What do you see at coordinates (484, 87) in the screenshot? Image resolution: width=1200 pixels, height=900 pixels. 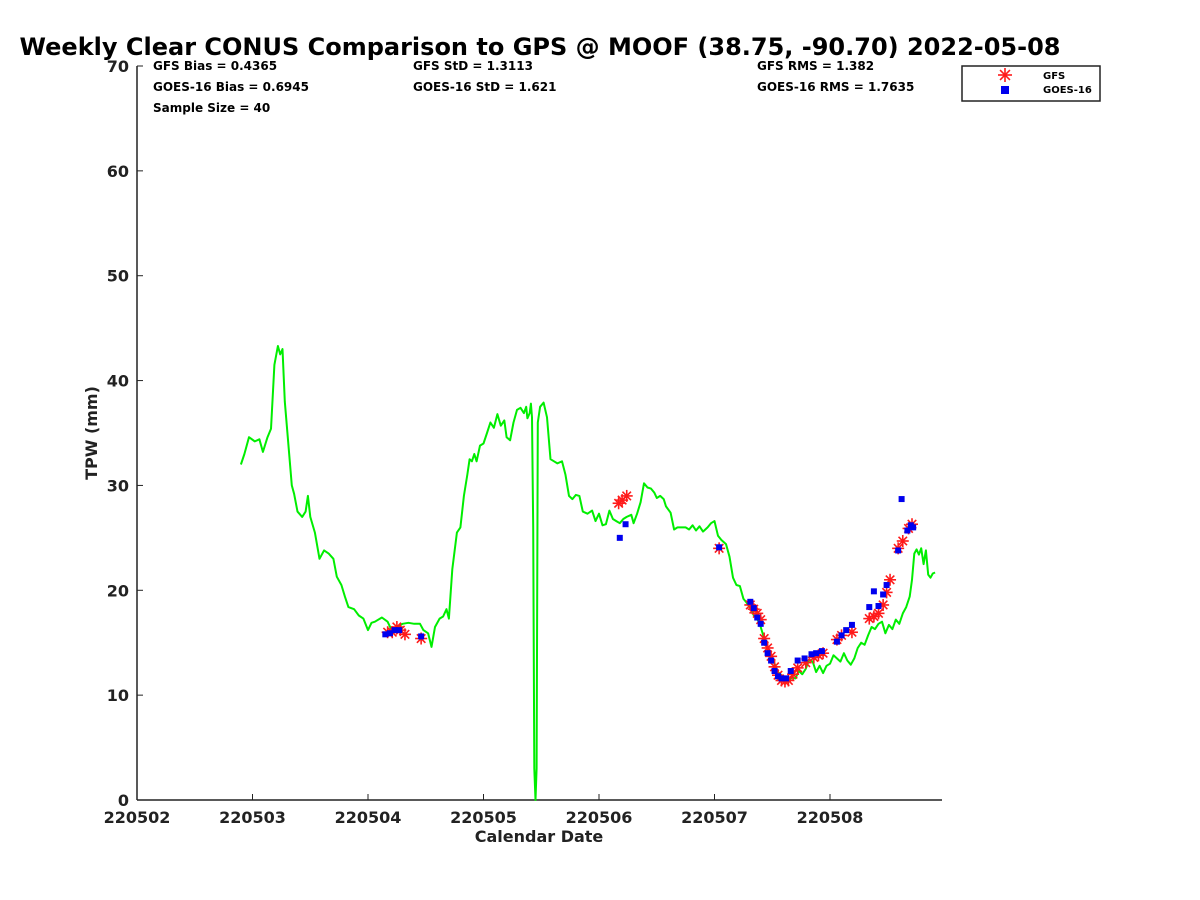 I see `stat-goes-std: GOES-16 StD = 1.621` at bounding box center [484, 87].